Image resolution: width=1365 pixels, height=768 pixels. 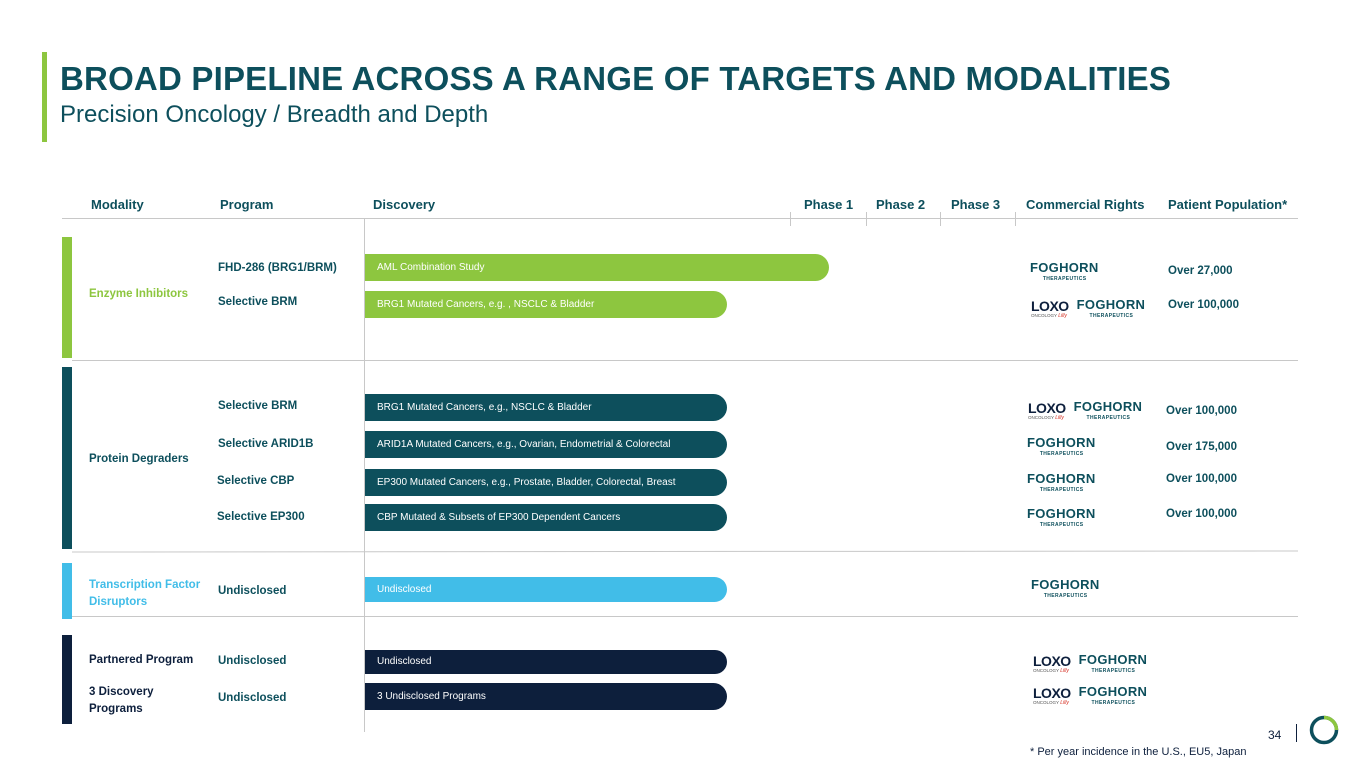 I want to click on discovery-divider, so click(x=364, y=475).